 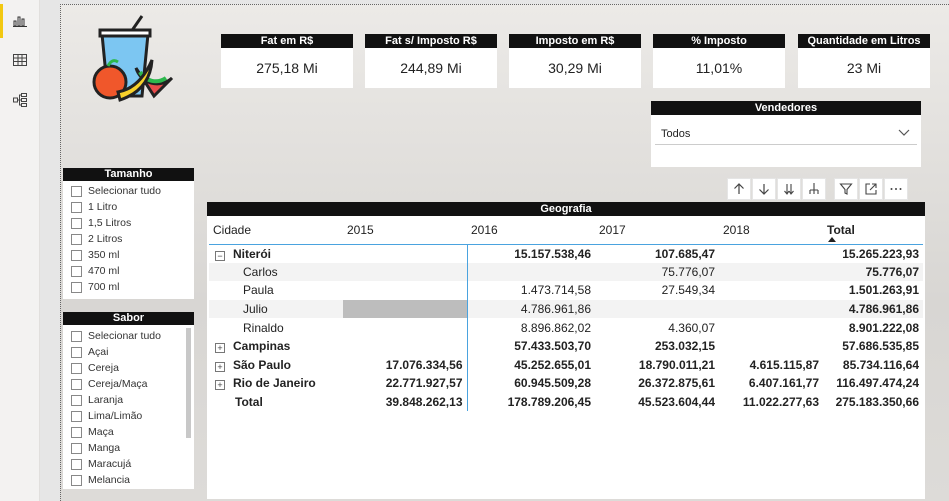 I want to click on double-arrow-down-icon, so click(x=789, y=189).